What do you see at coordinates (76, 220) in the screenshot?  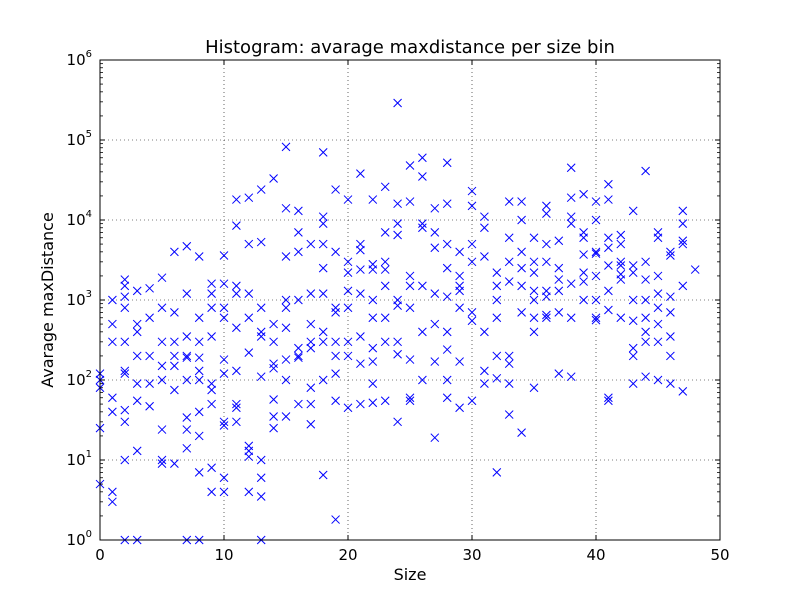 I see `y-tick-base: 10` at bounding box center [76, 220].